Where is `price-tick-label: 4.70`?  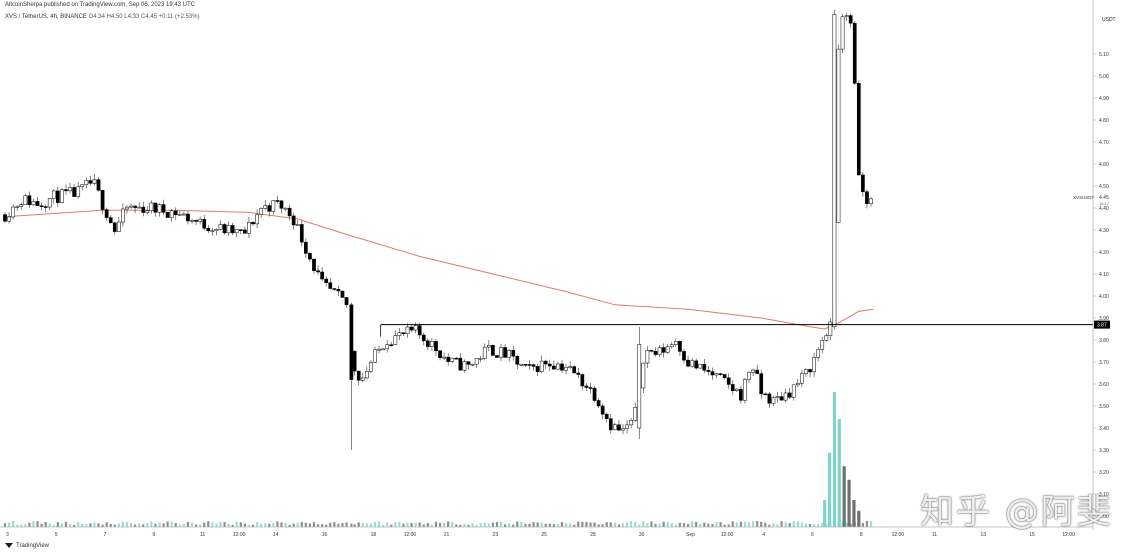 price-tick-label: 4.70 is located at coordinates (1104, 143).